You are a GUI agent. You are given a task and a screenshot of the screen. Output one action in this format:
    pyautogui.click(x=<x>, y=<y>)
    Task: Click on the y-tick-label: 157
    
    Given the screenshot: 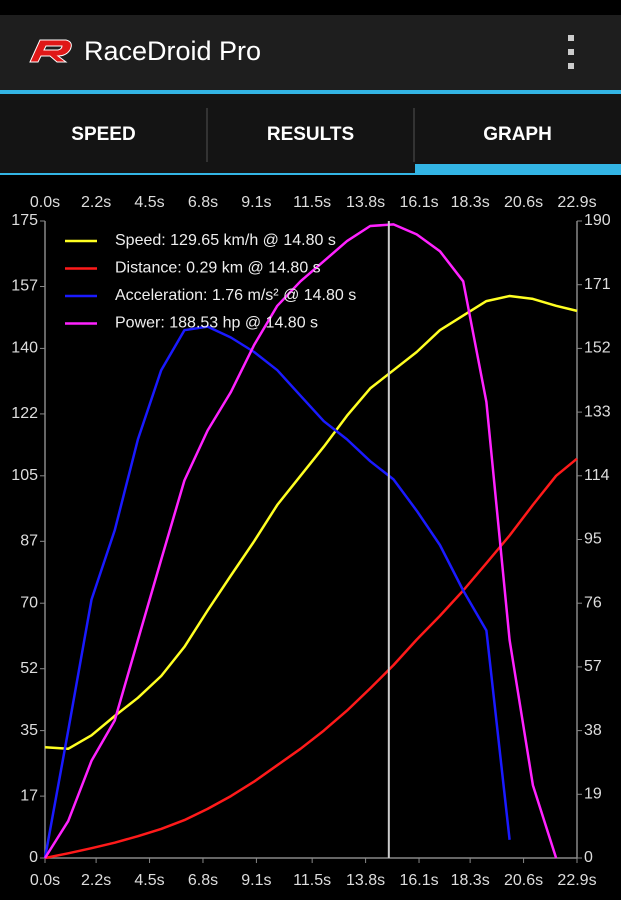 What is the action you would take?
    pyautogui.click(x=24, y=286)
    